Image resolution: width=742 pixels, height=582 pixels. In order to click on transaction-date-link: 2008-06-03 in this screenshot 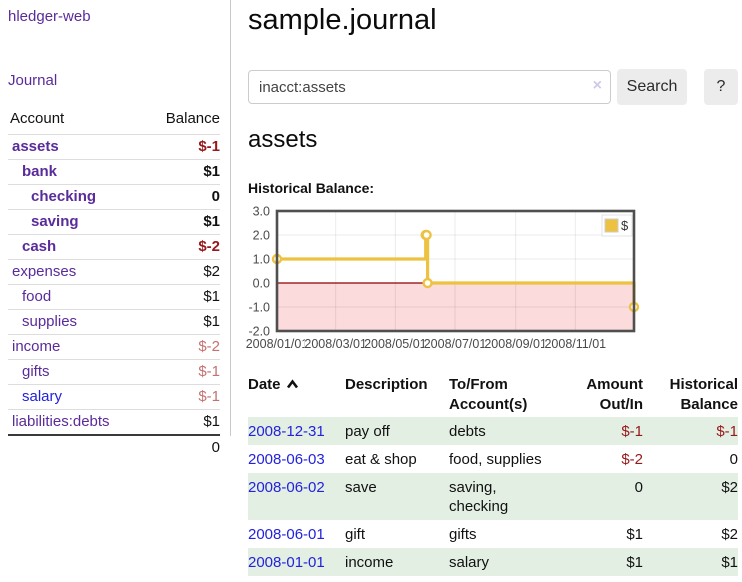, I will do `click(286, 459)`.